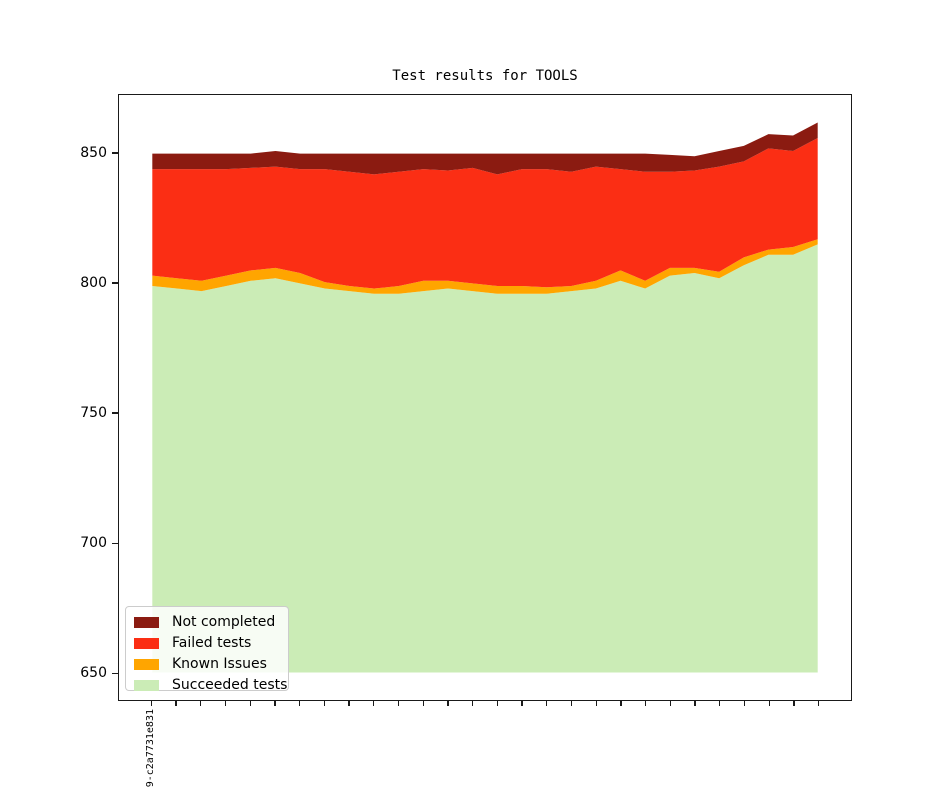 This screenshot has height=787, width=944. What do you see at coordinates (485, 148) in the screenshot?
I see `area-not-completed` at bounding box center [485, 148].